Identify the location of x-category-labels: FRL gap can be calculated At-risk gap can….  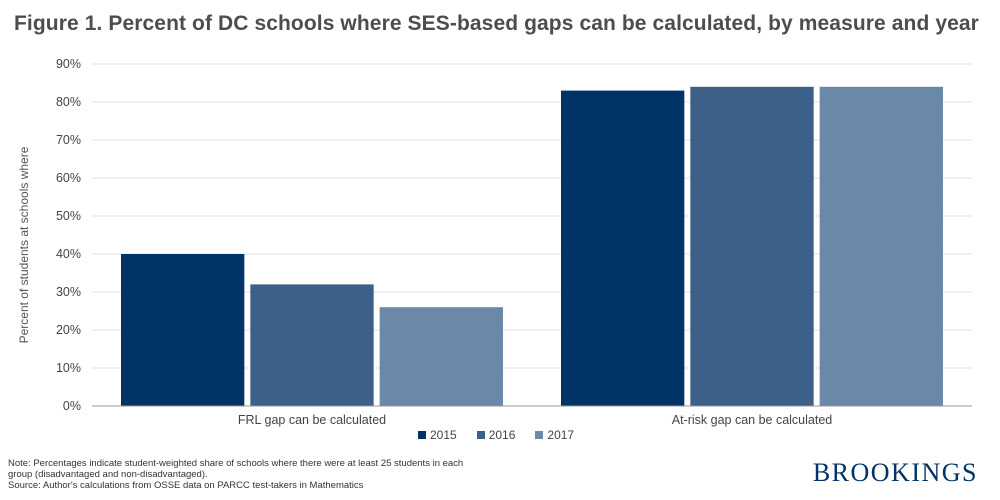
(535, 420).